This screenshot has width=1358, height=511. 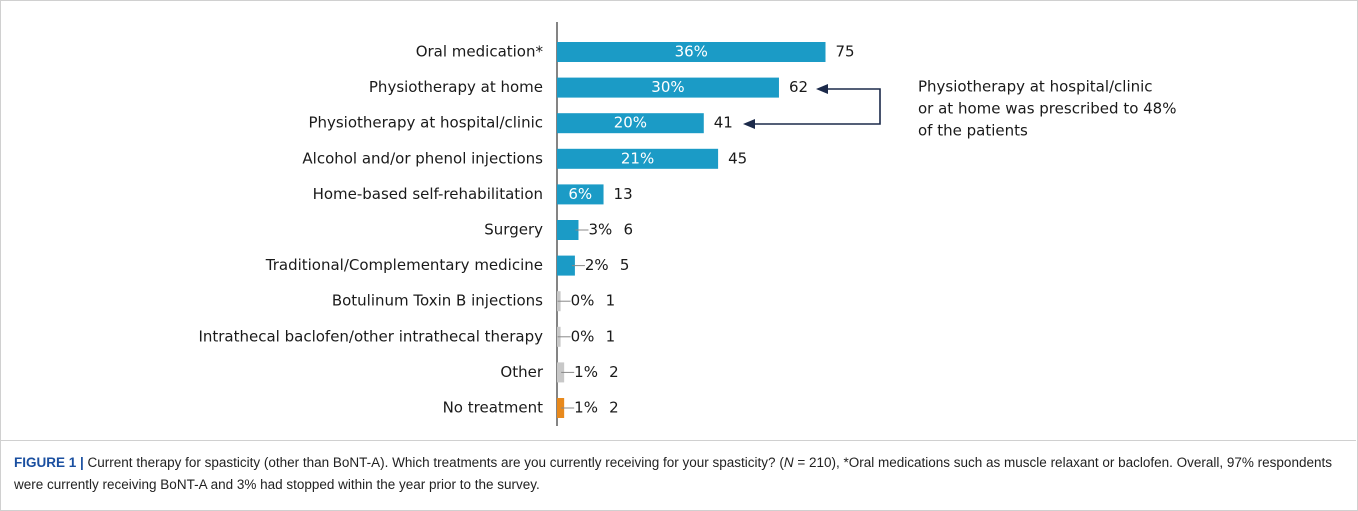 I want to click on count-label: 6, so click(x=628, y=230).